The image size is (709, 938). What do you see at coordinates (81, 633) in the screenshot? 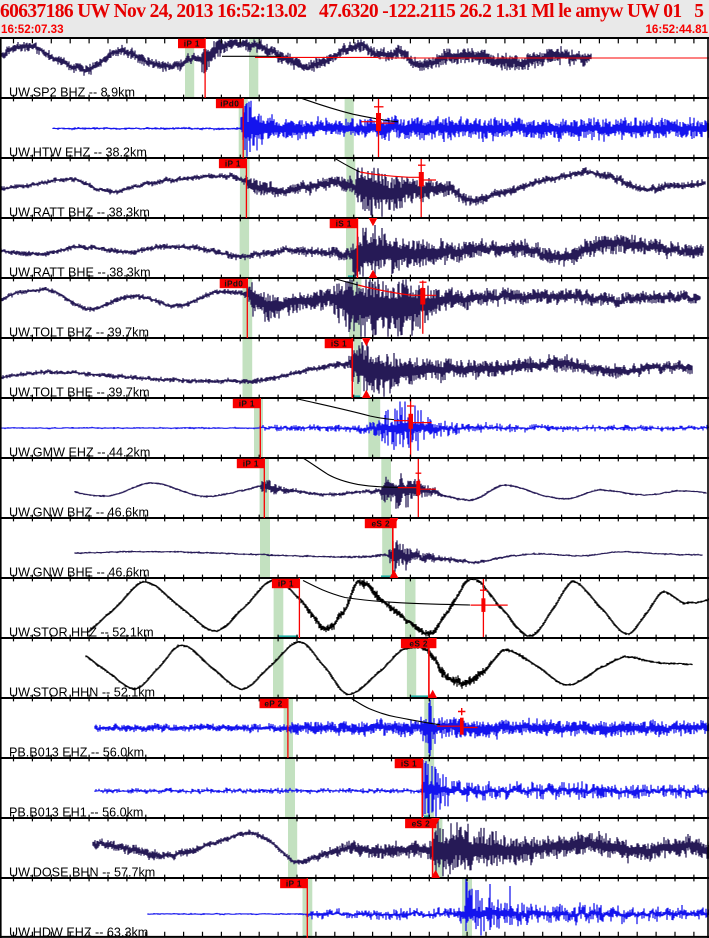
I see `svg-text: UW.STOR HHZ -- 52.1km` at bounding box center [81, 633].